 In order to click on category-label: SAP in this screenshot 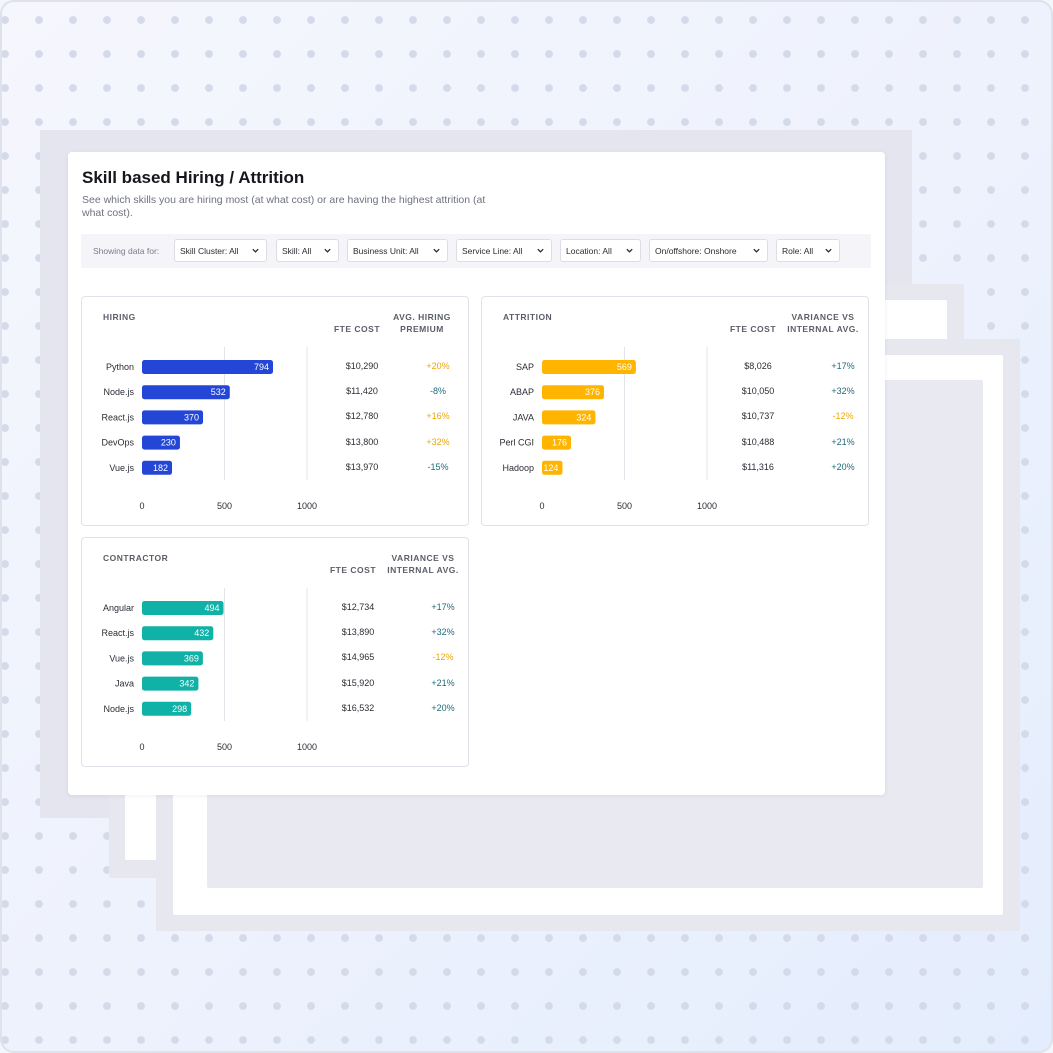, I will do `click(525, 367)`.